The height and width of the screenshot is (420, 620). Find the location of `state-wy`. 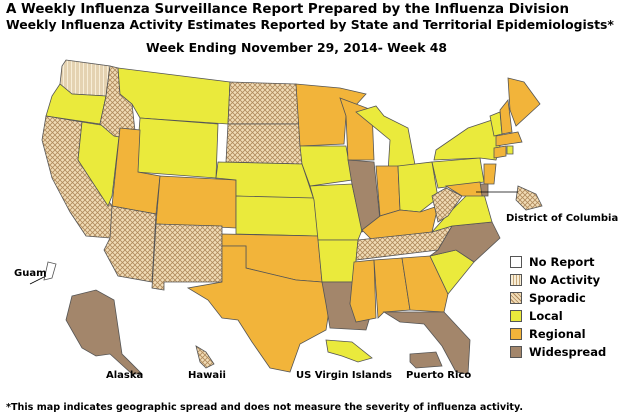

state-wy is located at coordinates (177, 148).